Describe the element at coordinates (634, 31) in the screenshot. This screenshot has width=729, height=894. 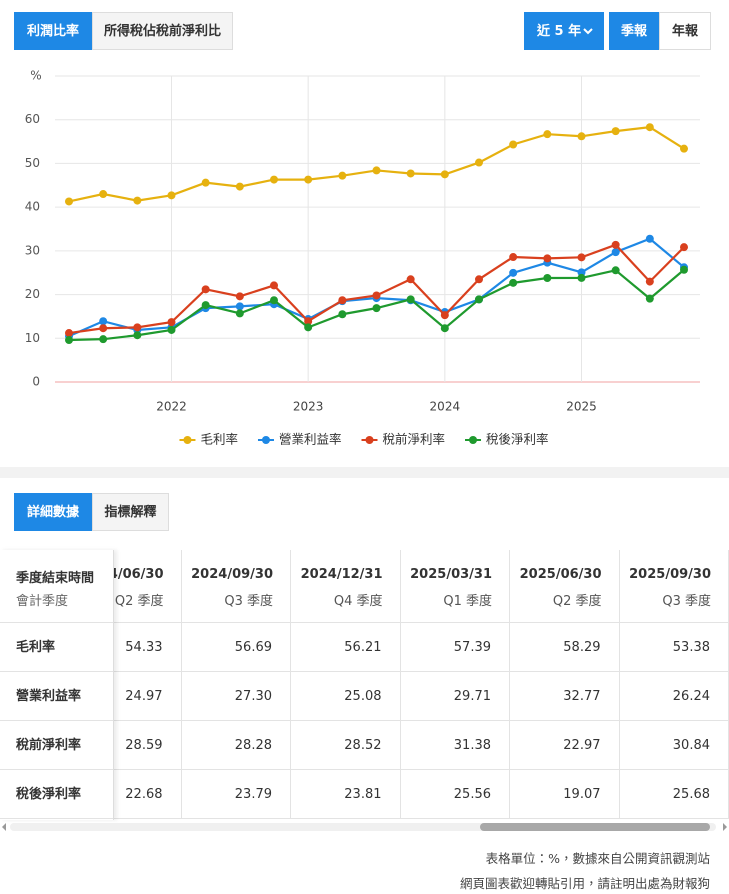
I see `period-tab: 季報` at that location.